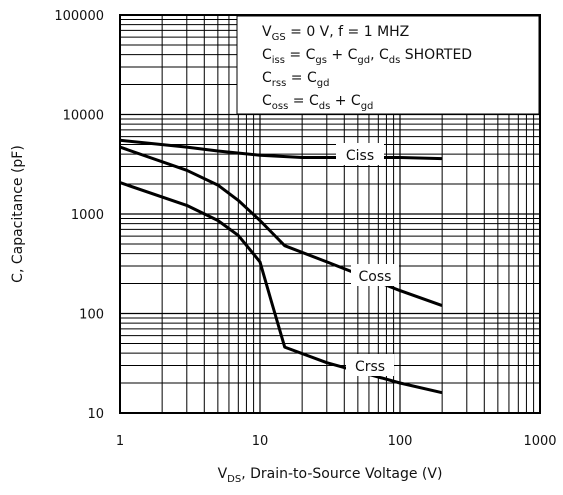 Image resolution: width=563 pixels, height=495 pixels. Describe the element at coordinates (436, 55) in the screenshot. I see `text-segment: SHORTED` at that location.